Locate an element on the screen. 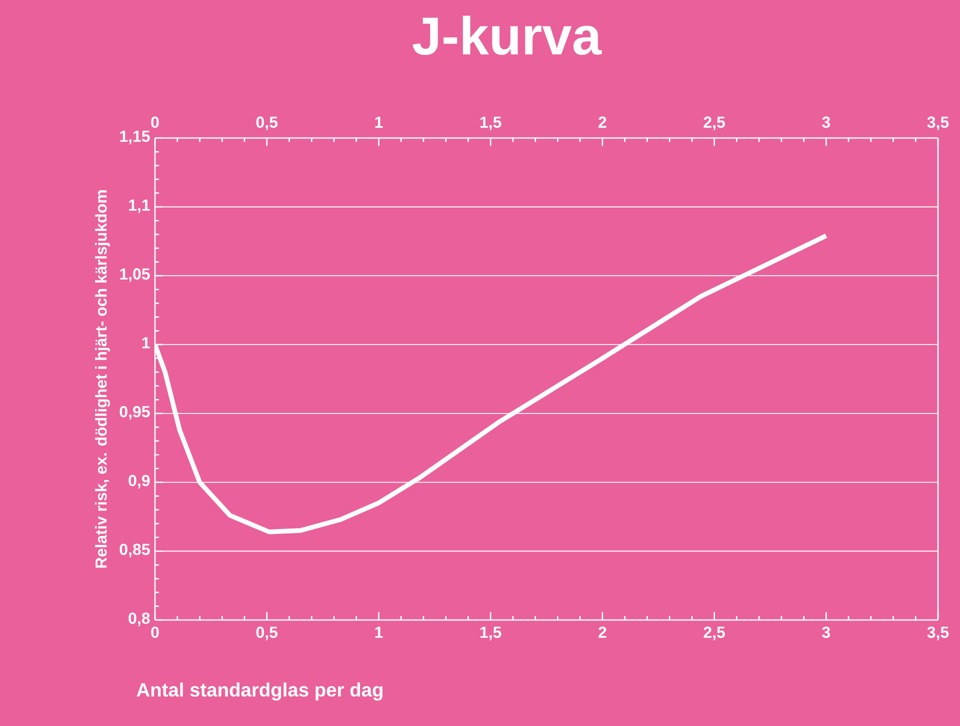 The height and width of the screenshot is (726, 960). y-tick-label: 1,05 is located at coordinates (135, 275).